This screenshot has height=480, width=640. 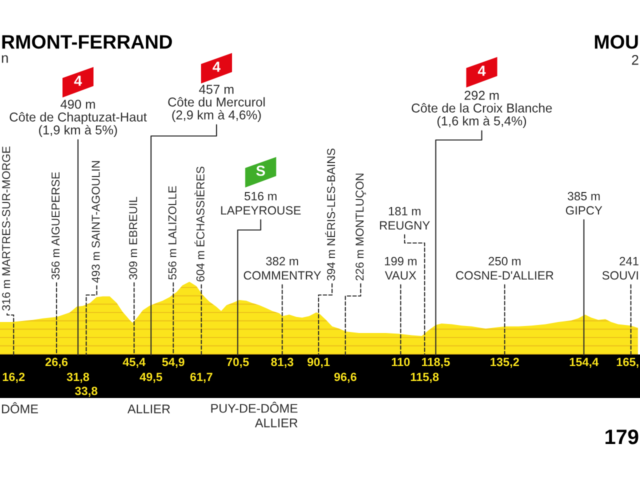 I want to click on annotation: 604 m ÉCHASSIÈRES, so click(x=199, y=224).